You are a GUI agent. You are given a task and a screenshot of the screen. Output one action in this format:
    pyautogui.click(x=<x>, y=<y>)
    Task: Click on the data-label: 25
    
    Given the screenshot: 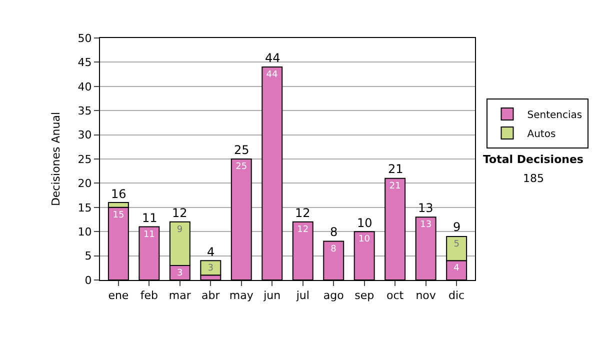 What is the action you would take?
    pyautogui.click(x=242, y=167)
    